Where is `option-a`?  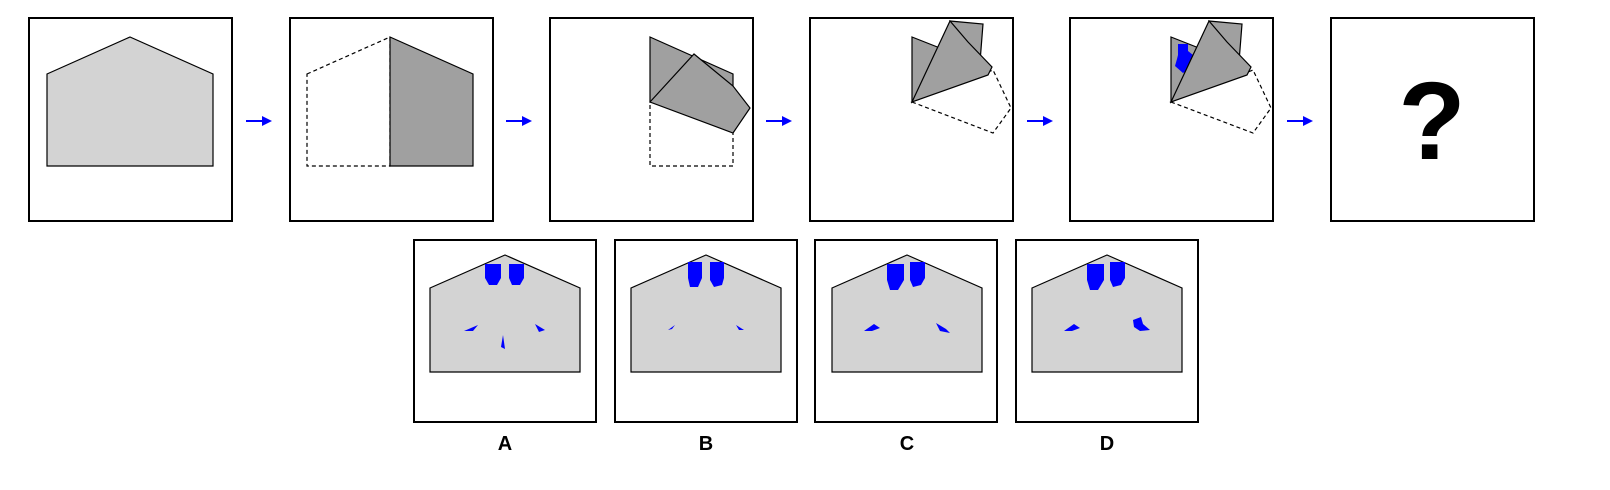 option-a is located at coordinates (505, 331).